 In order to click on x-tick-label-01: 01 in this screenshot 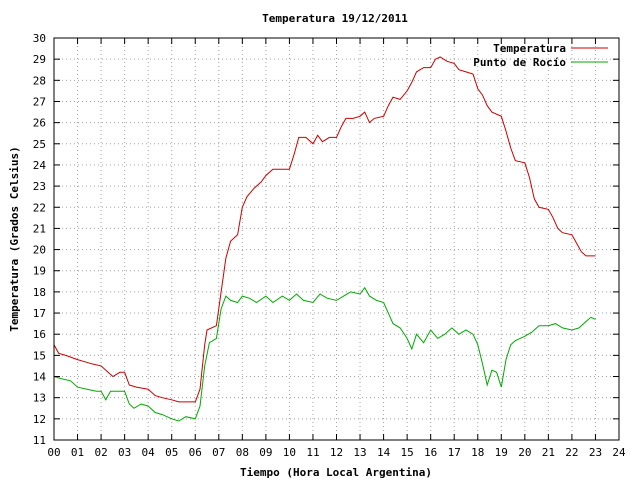, I will do `click(77, 452)`.